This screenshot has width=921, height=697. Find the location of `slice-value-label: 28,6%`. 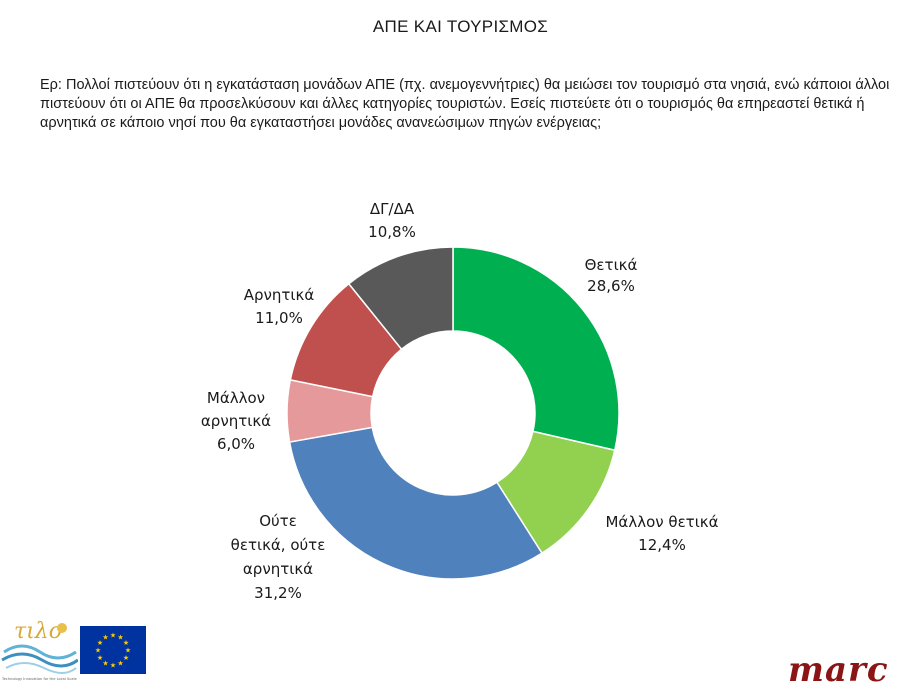

slice-value-label: 28,6% is located at coordinates (611, 286).